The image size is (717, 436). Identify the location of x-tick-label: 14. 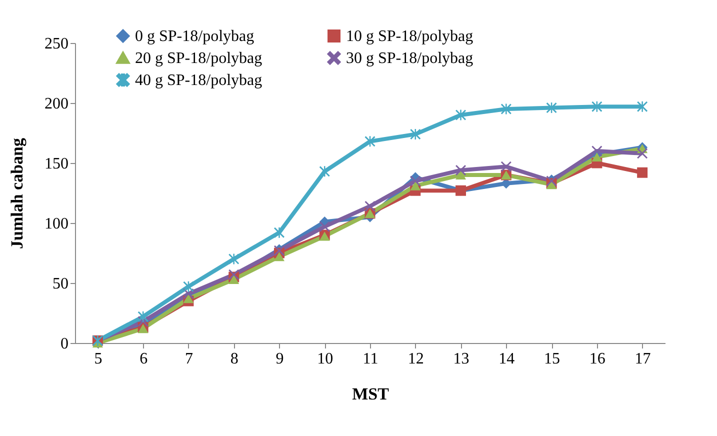
(506, 359).